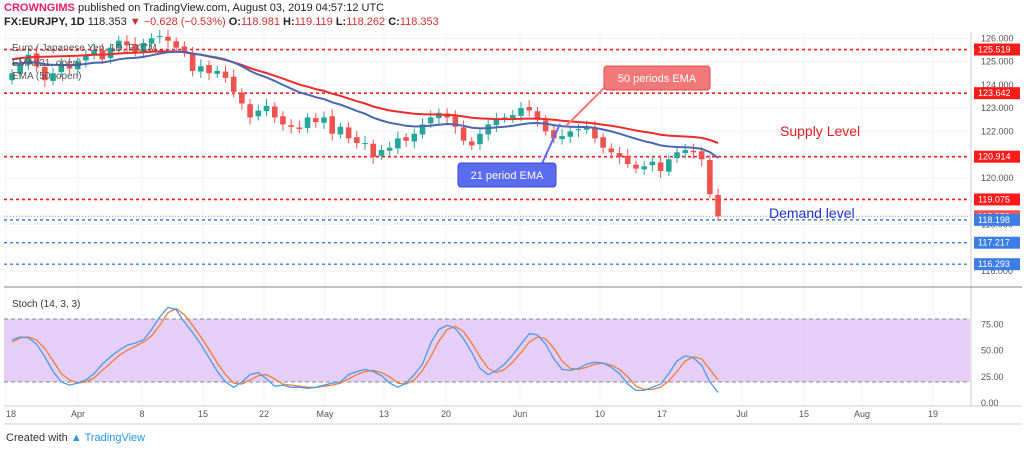 Image resolution: width=1024 pixels, height=452 pixels. What do you see at coordinates (933, 414) in the screenshot?
I see `time-tick-label: 19` at bounding box center [933, 414].